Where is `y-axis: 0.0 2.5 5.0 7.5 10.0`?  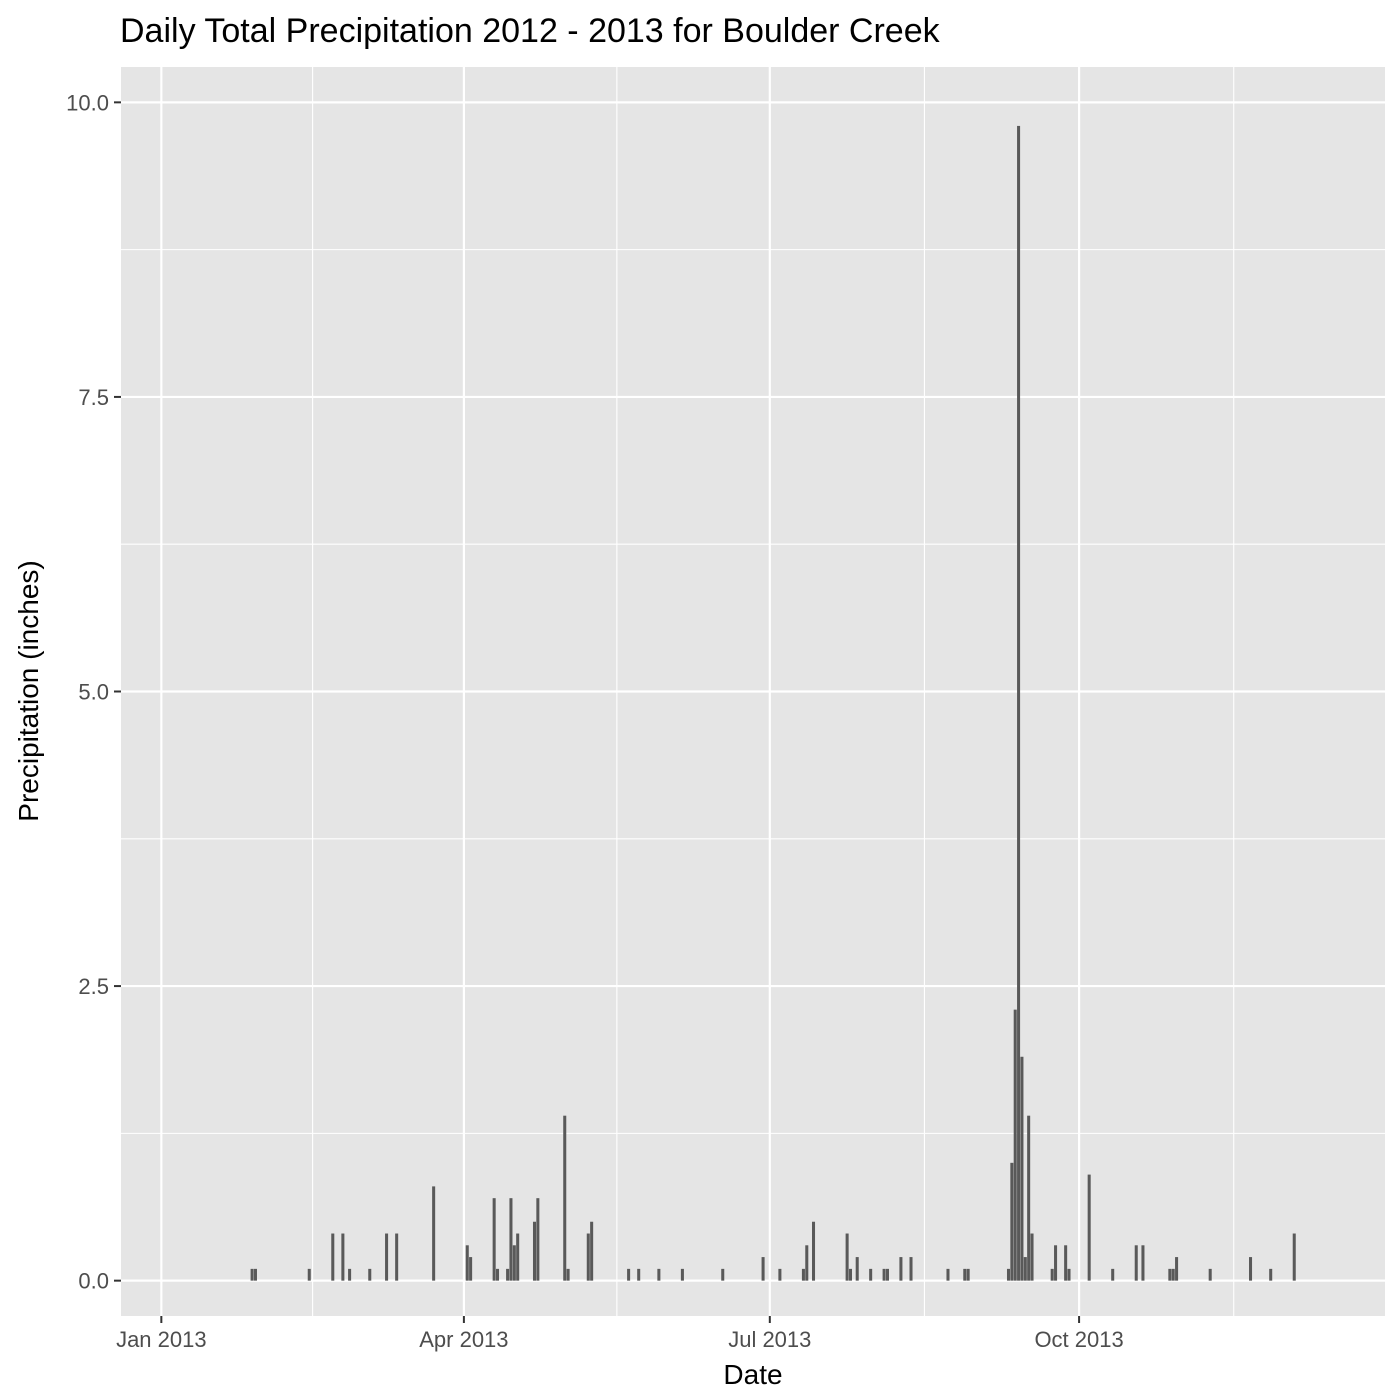
y-axis: 0.0 2.5 5.0 7.5 10.0 is located at coordinates (93, 692).